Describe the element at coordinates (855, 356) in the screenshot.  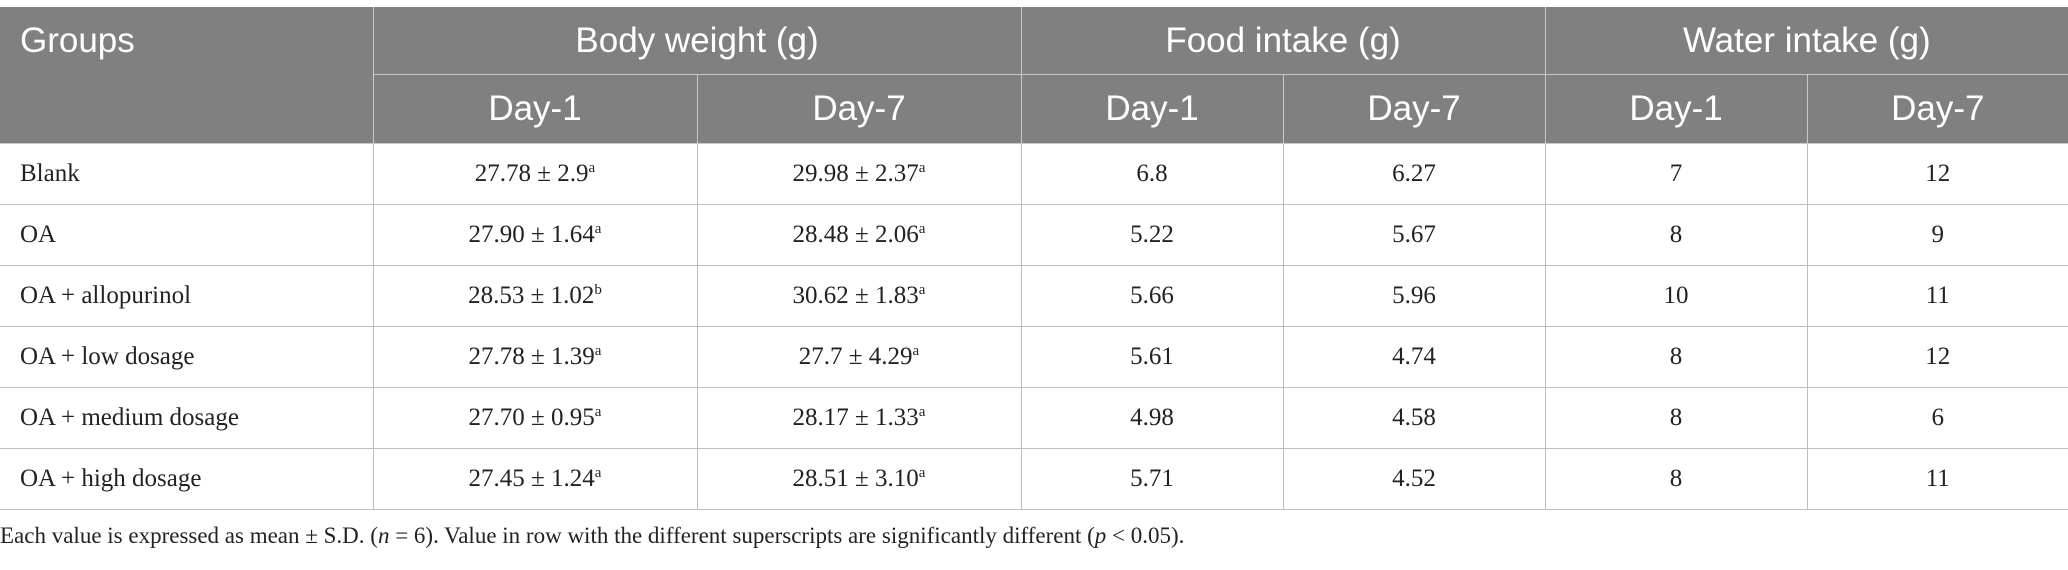
I see `cell-bw-day7-value: 27.7 ± 4.29` at that location.